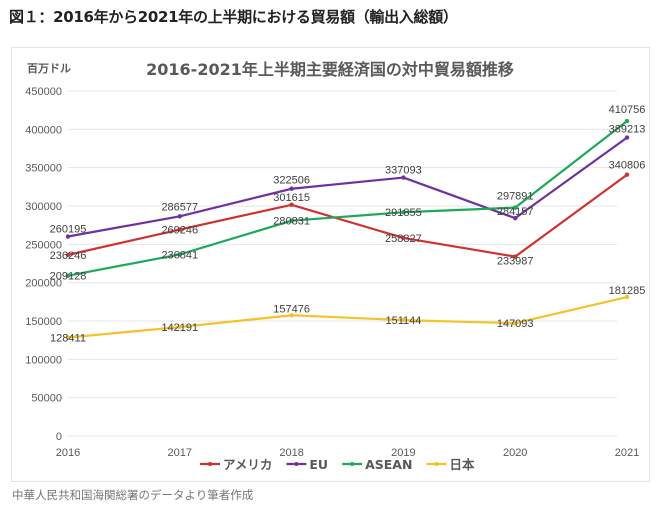 This screenshot has width=663, height=511. Describe the element at coordinates (330, 69) in the screenshot. I see `chart-title: 2016-2021年上半期主要経済国の対中貿易額推移` at that location.